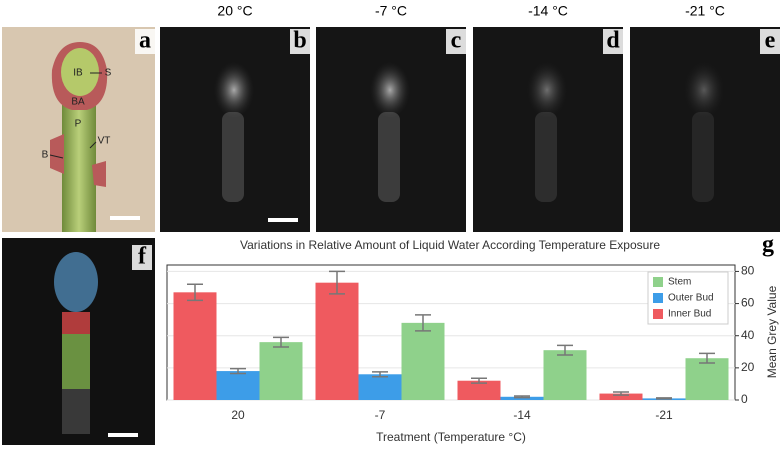 Image resolution: width=784 pixels, height=449 pixels. Describe the element at coordinates (391, 11) in the screenshot. I see `temperature-label: -7 °C` at that location.